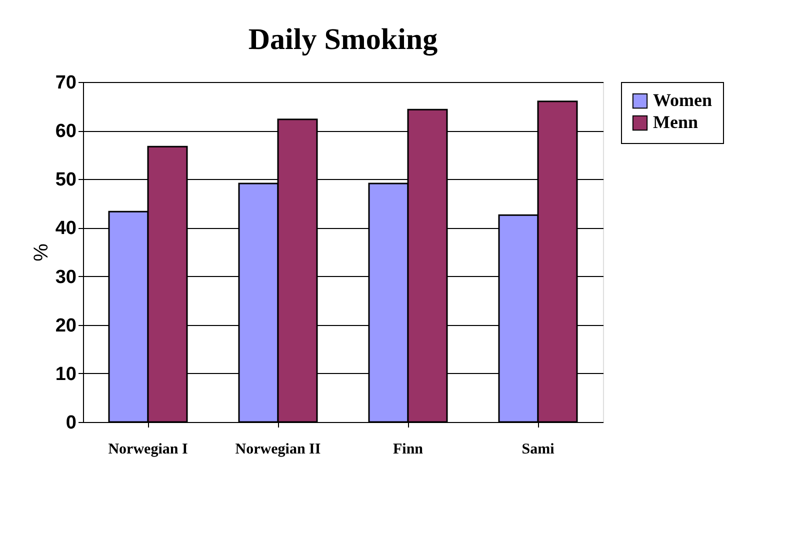 This screenshot has width=792, height=550. What do you see at coordinates (148, 450) in the screenshot?
I see `x-tick-label: Norwegian I` at bounding box center [148, 450].